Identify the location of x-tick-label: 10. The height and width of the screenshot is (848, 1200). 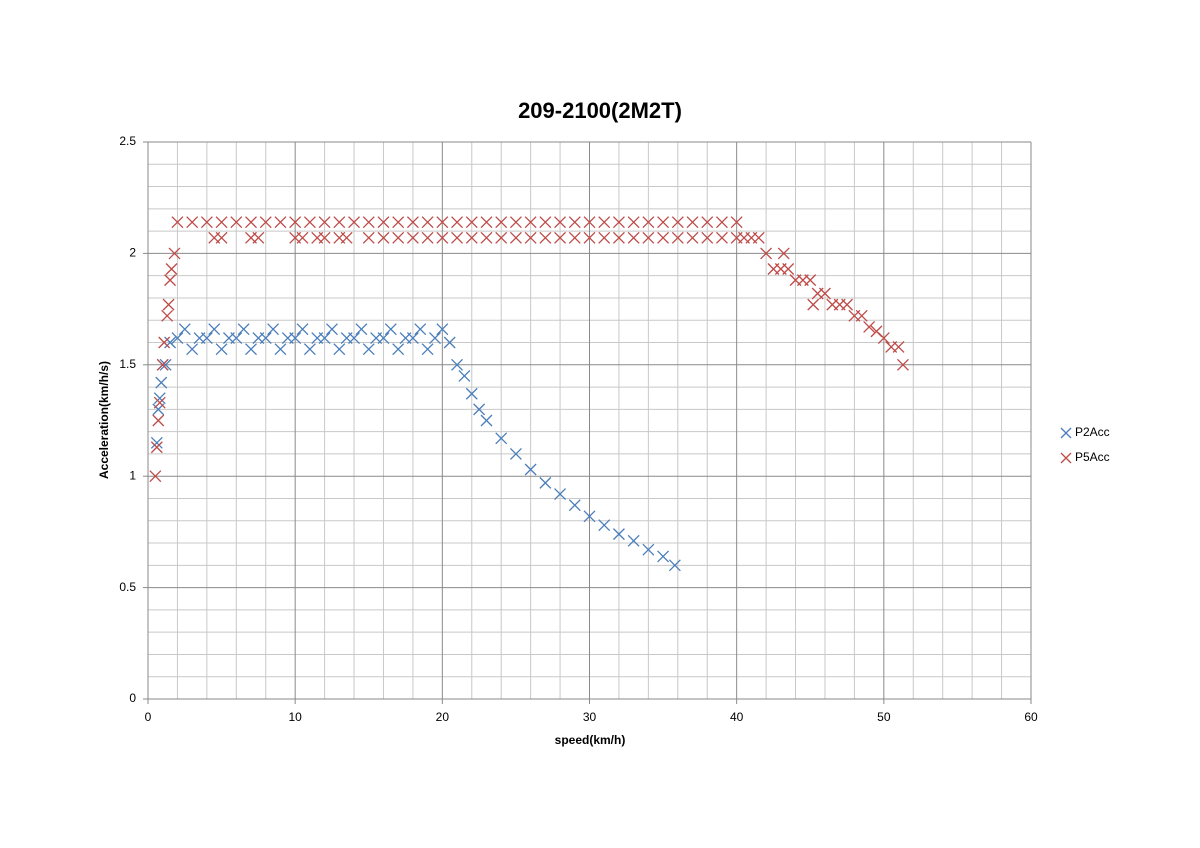
(295, 717).